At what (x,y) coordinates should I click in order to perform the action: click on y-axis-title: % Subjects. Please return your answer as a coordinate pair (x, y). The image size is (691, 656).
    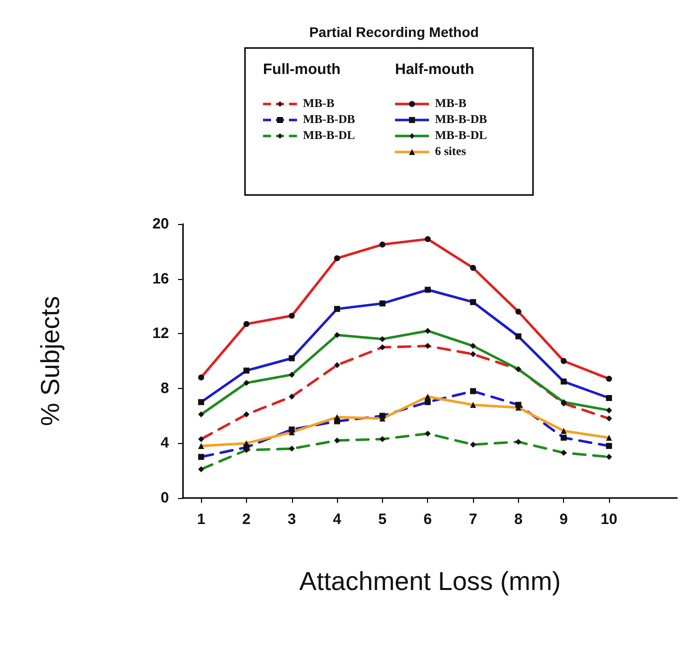
    Looking at the image, I should click on (50, 361).